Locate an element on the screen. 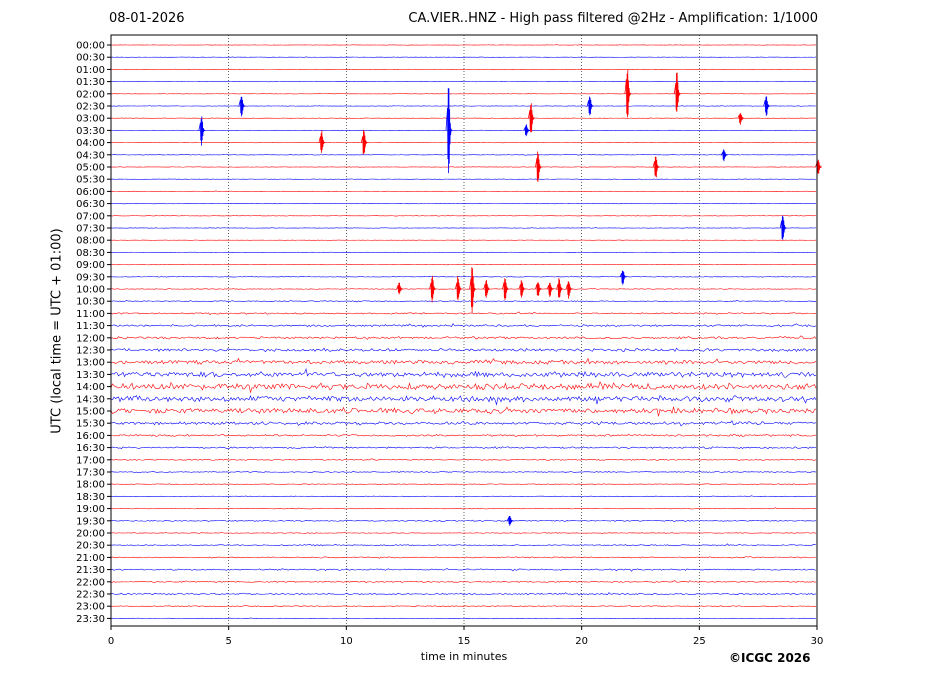 The height and width of the screenshot is (696, 927). trace-12:00 is located at coordinates (463, 337).